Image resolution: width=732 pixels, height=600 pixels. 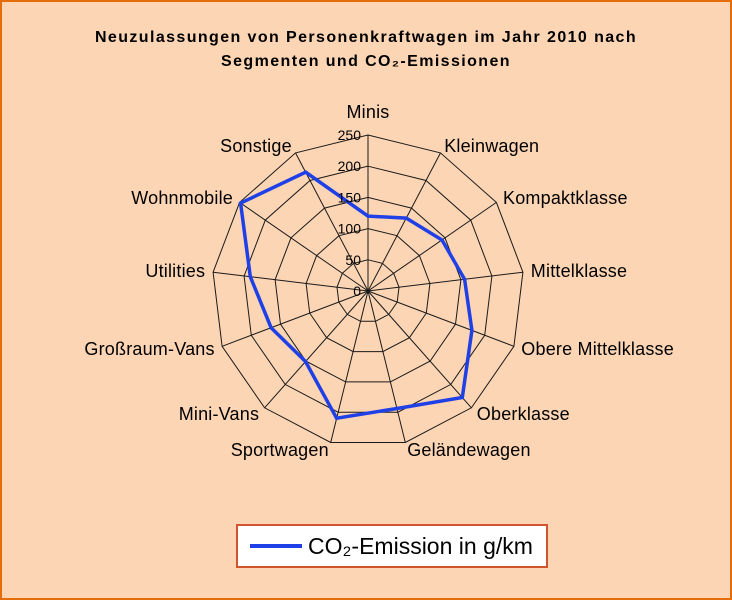 What do you see at coordinates (182, 198) in the screenshot?
I see `axis-label-wohnmobile: Wohnmobile` at bounding box center [182, 198].